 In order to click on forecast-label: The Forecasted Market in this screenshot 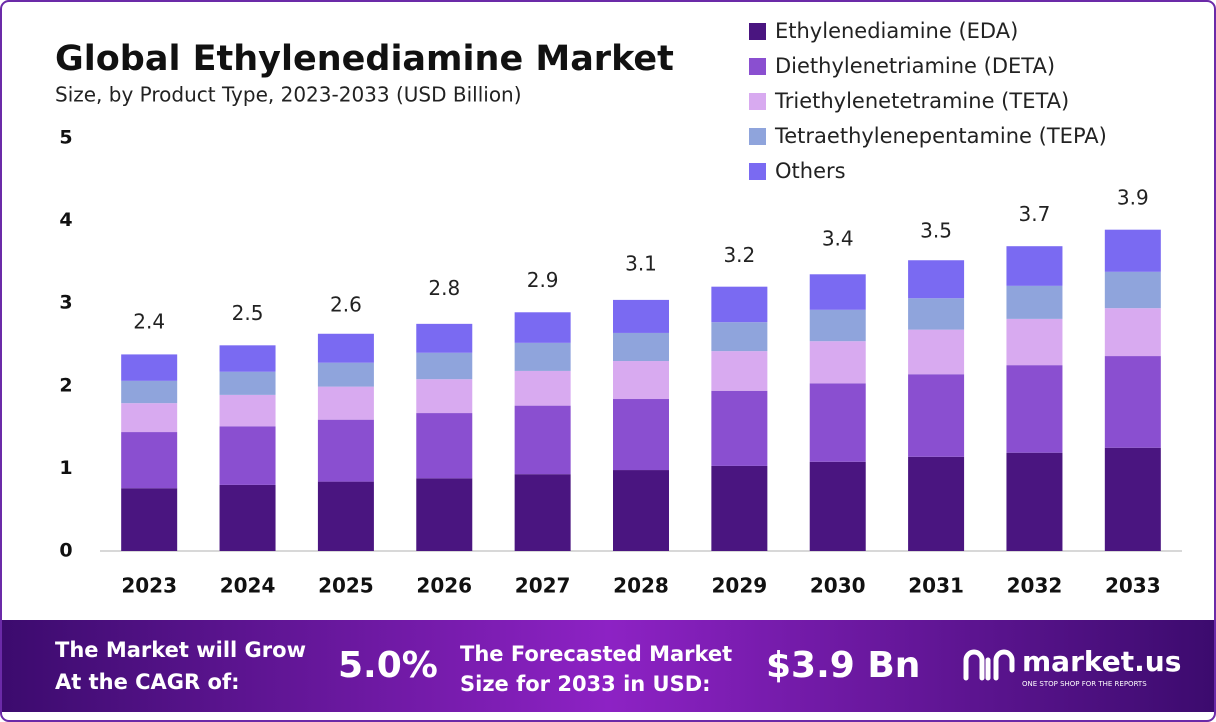, I will do `click(596, 654)`.